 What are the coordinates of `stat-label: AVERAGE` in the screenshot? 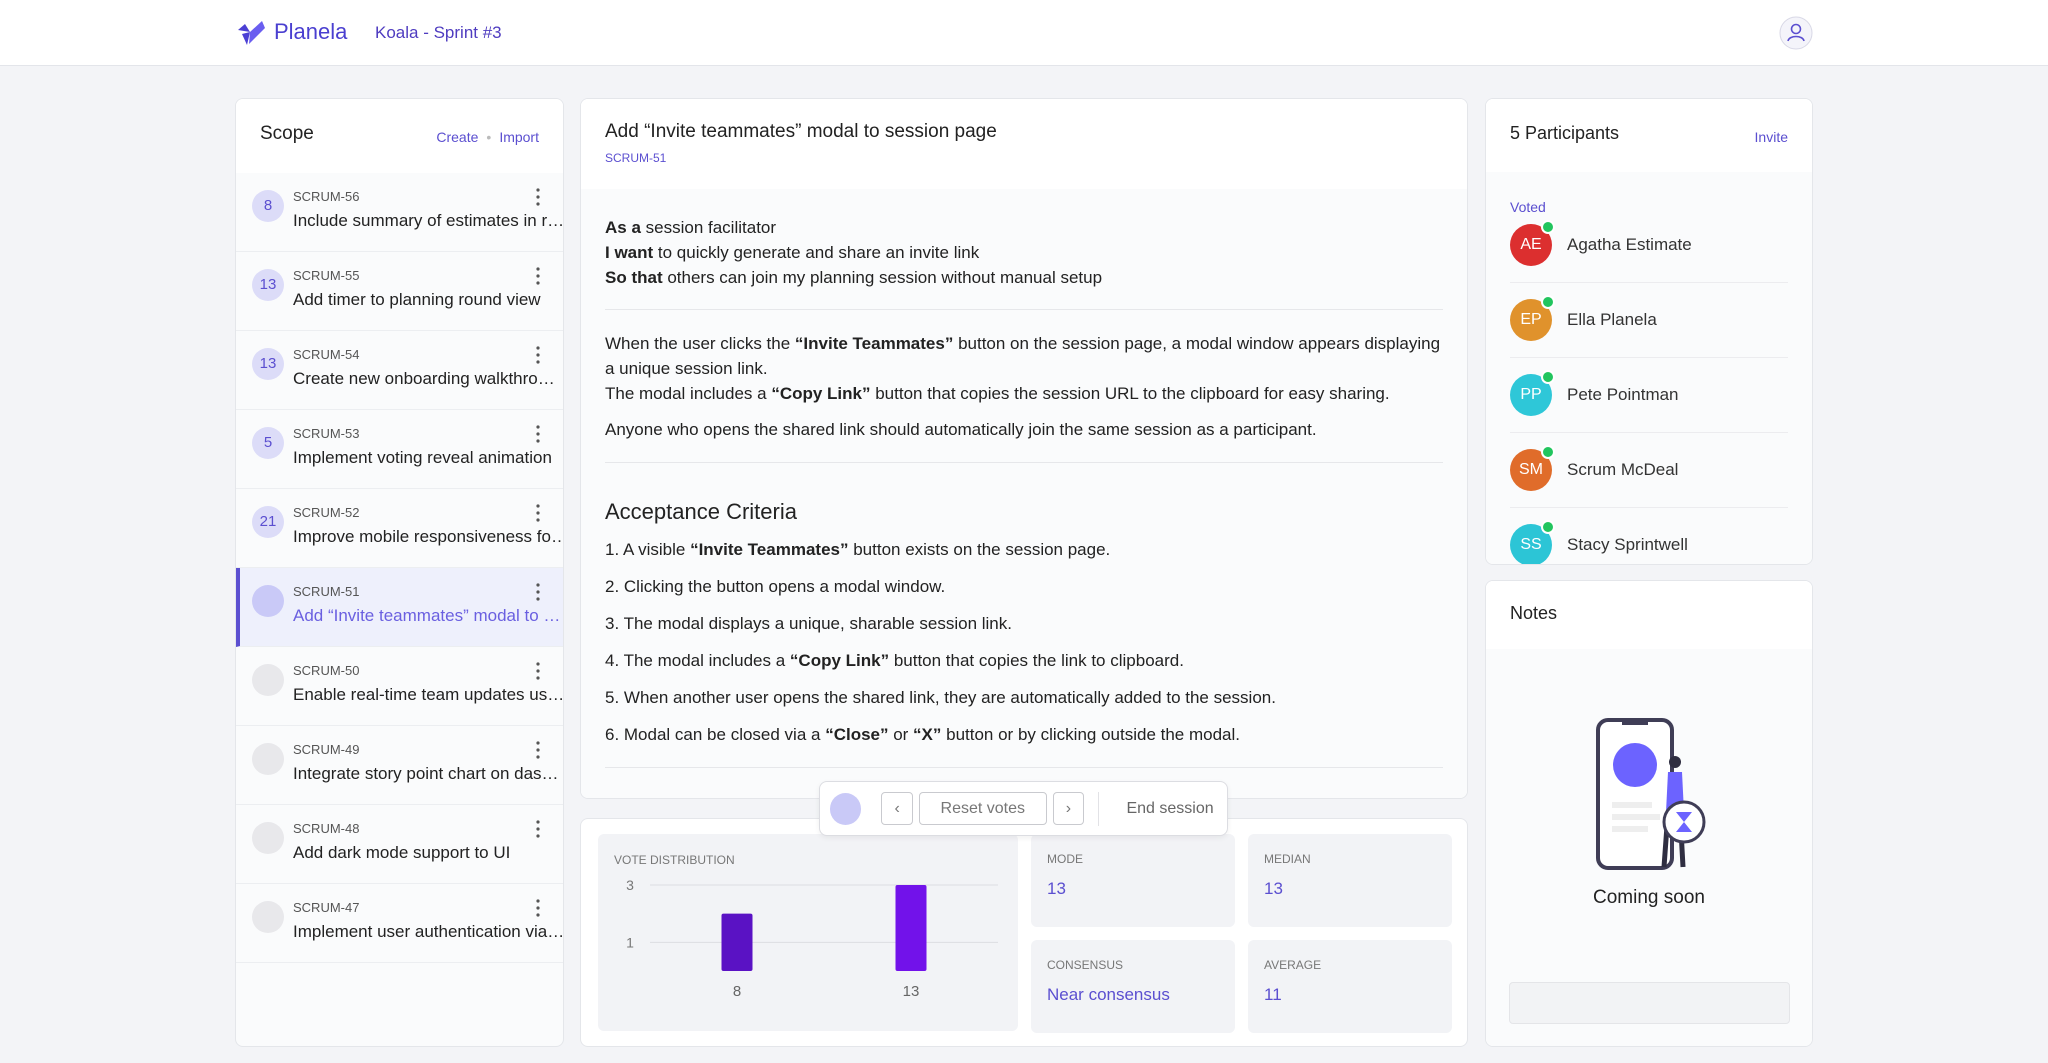 It's located at (1293, 965).